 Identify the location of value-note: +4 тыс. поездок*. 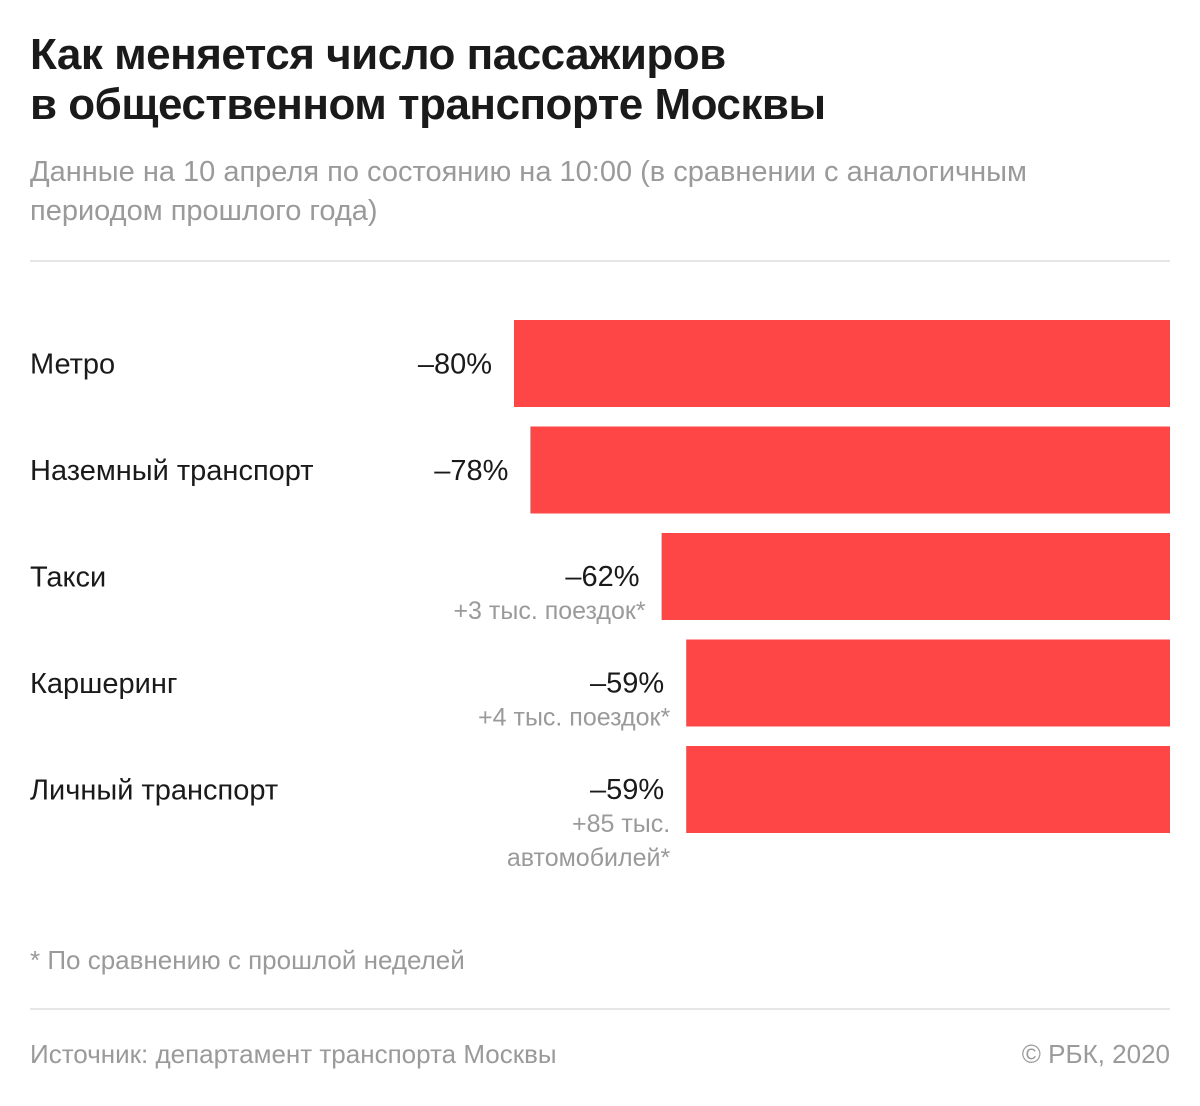
(574, 718).